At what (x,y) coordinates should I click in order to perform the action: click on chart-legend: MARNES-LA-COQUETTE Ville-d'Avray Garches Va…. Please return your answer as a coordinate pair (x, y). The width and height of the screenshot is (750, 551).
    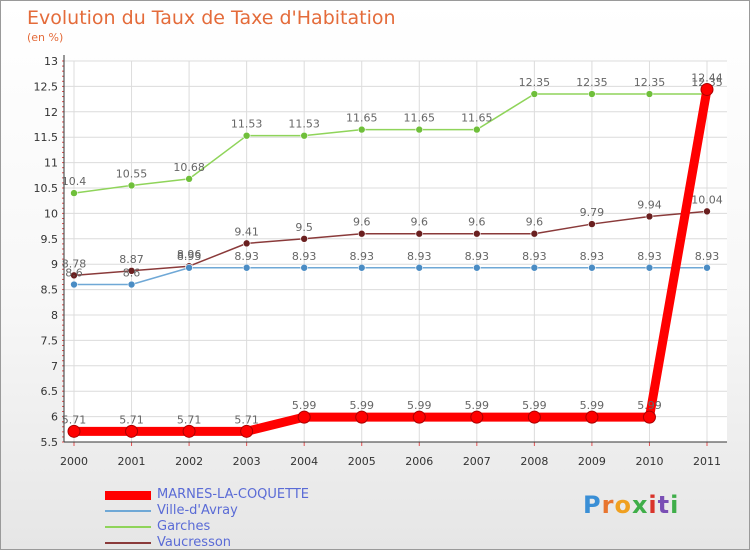
    Looking at the image, I should click on (207, 519).